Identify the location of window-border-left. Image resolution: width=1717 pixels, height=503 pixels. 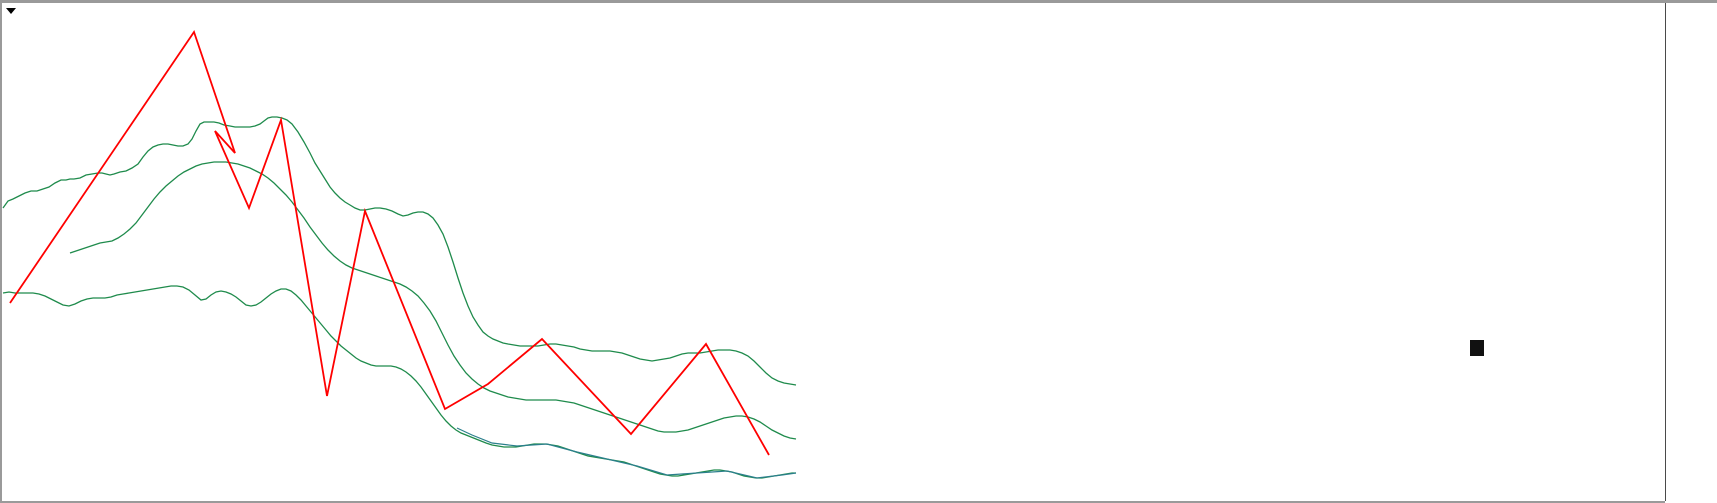
(1, 251).